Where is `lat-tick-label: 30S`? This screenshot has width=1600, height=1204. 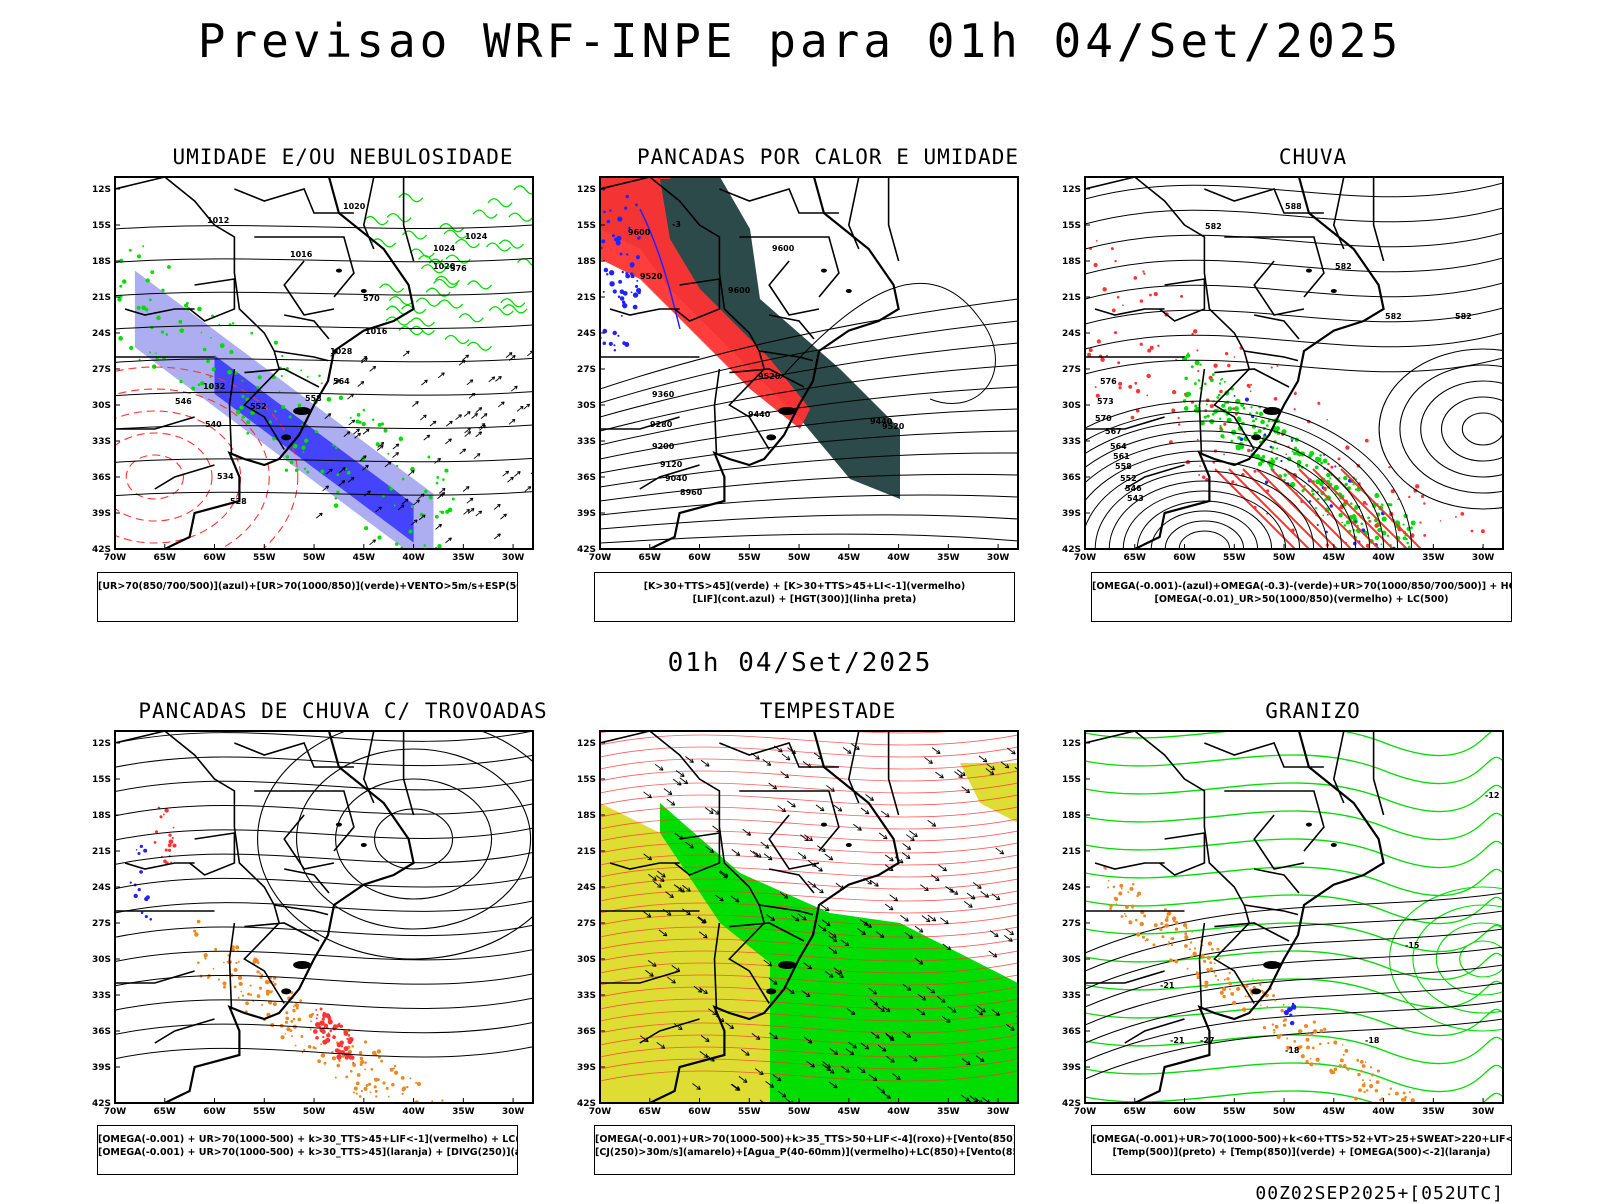 lat-tick-label: 30S is located at coordinates (586, 960).